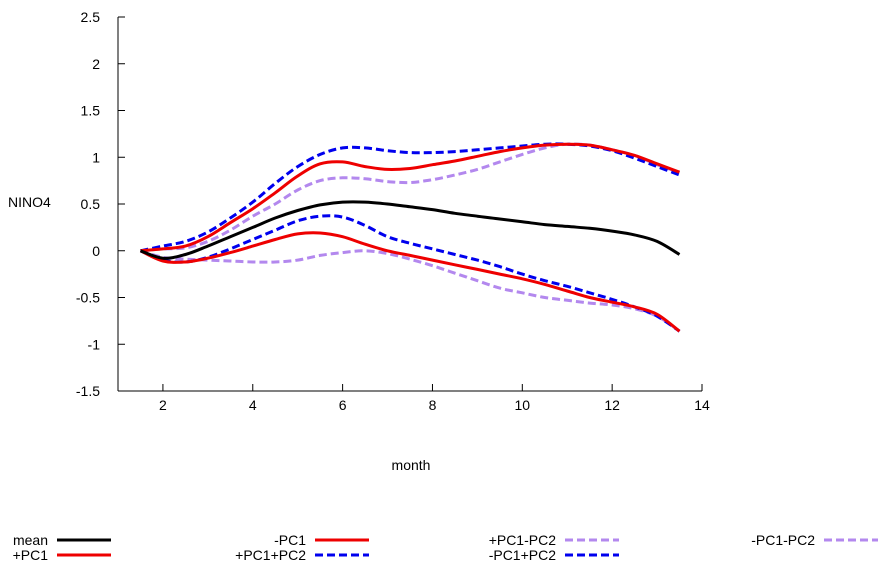 The width and height of the screenshot is (882, 569). I want to click on series-line-pluspc1pluspc2, so click(410, 197).